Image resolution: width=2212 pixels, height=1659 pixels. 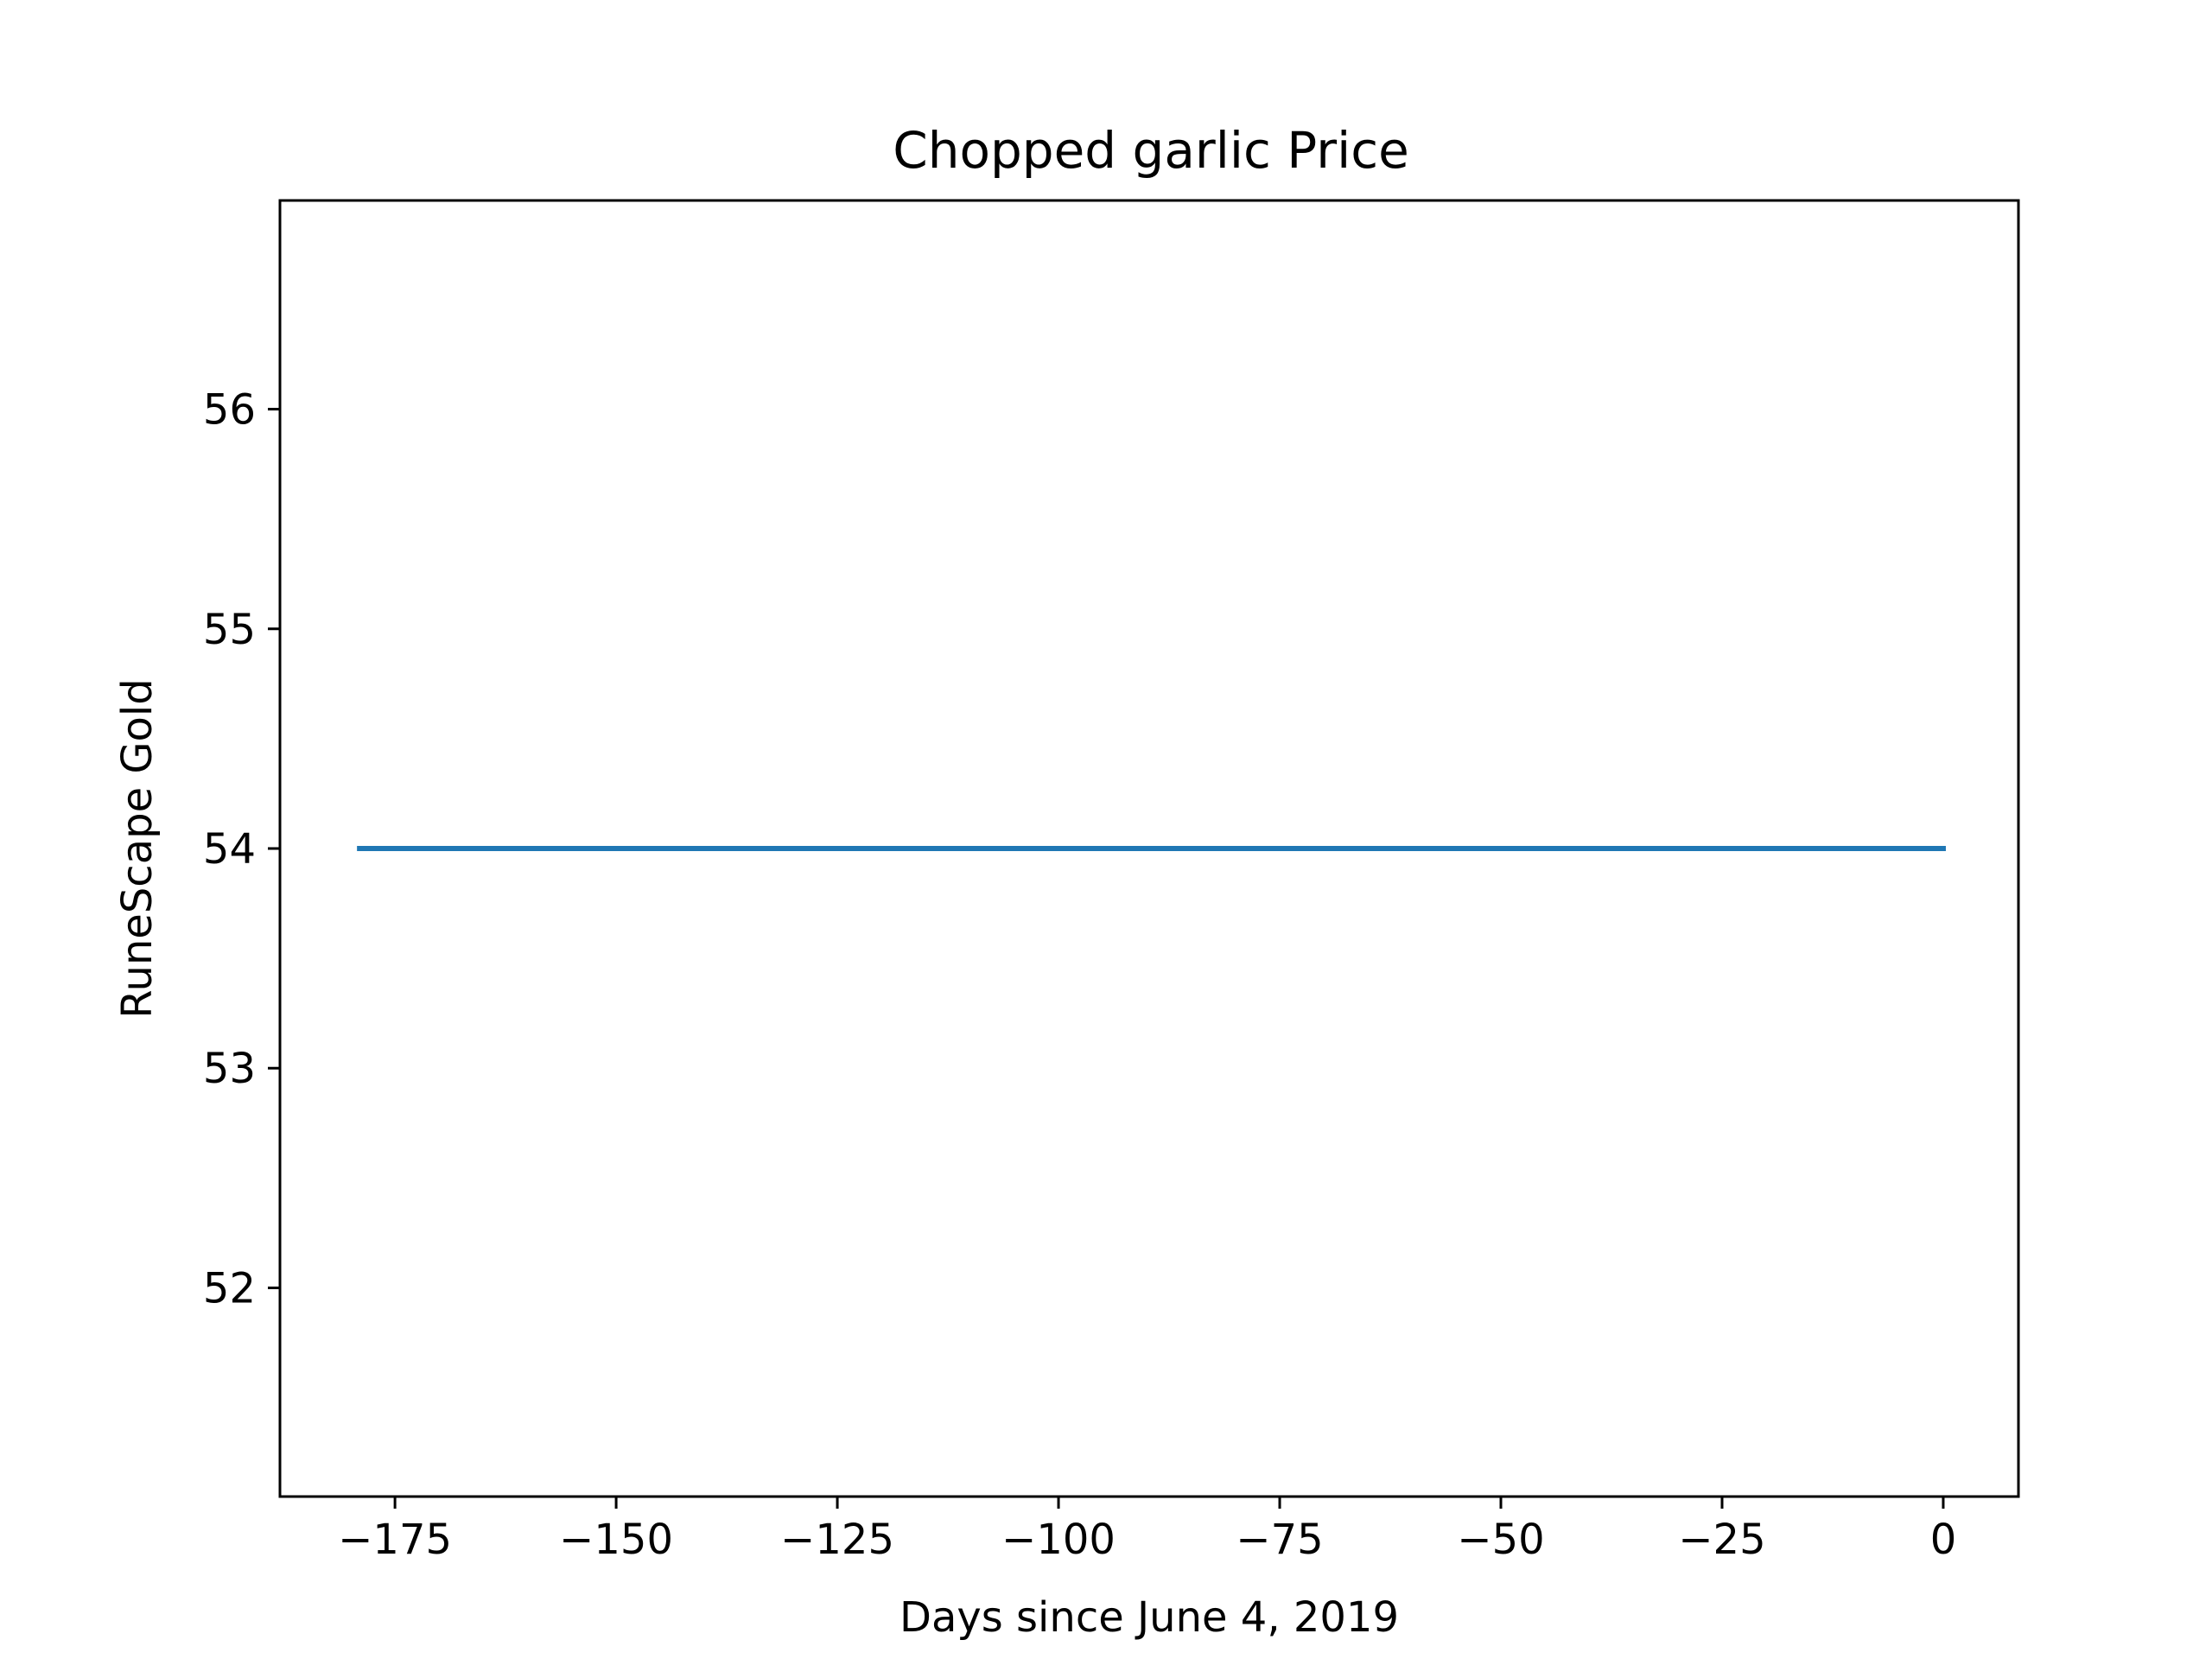 What do you see at coordinates (230, 849) in the screenshot?
I see `y-tick-label: 54` at bounding box center [230, 849].